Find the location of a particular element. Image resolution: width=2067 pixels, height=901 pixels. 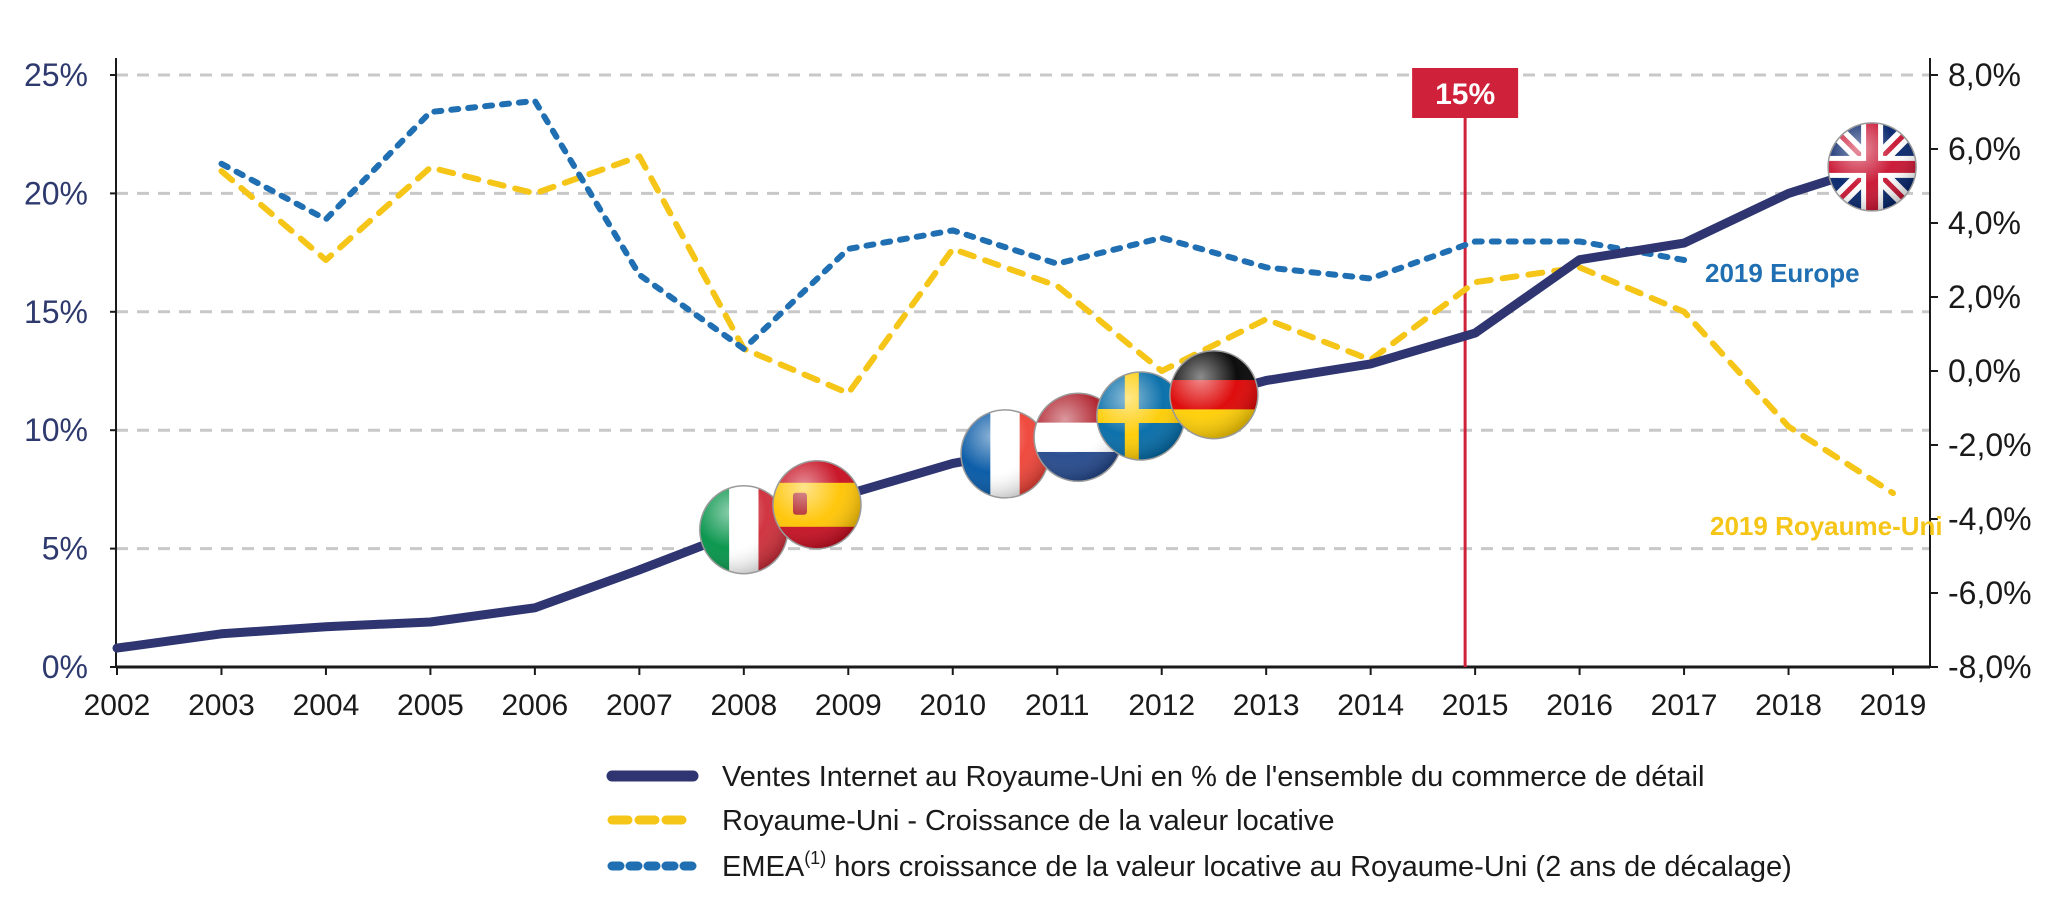

x-tick-label: 2005 is located at coordinates (430, 705).